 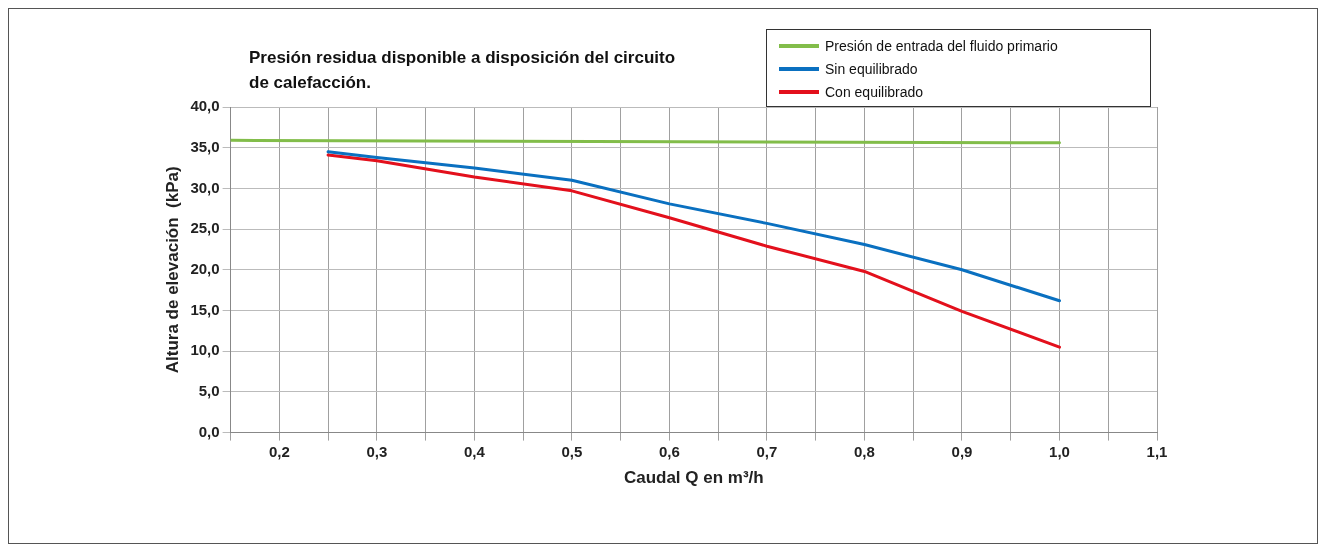 What do you see at coordinates (962, 451) in the screenshot?
I see `x-tick-label: 0,9` at bounding box center [962, 451].